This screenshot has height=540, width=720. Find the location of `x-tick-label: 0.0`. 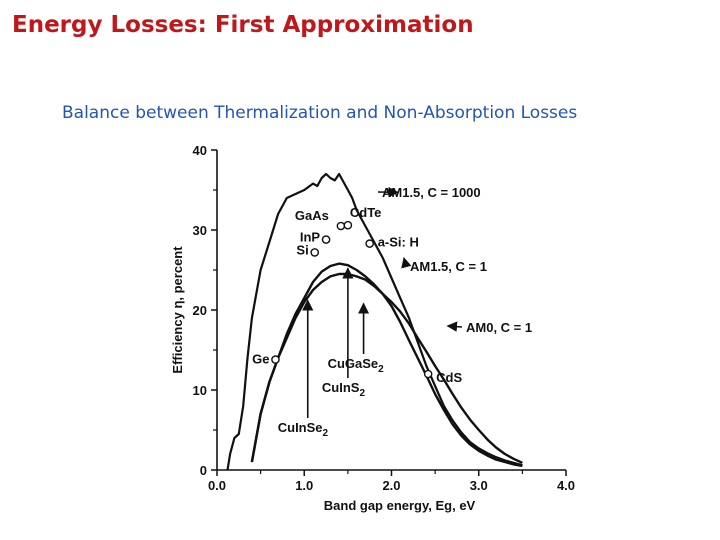

x-tick-label: 0.0 is located at coordinates (217, 485).